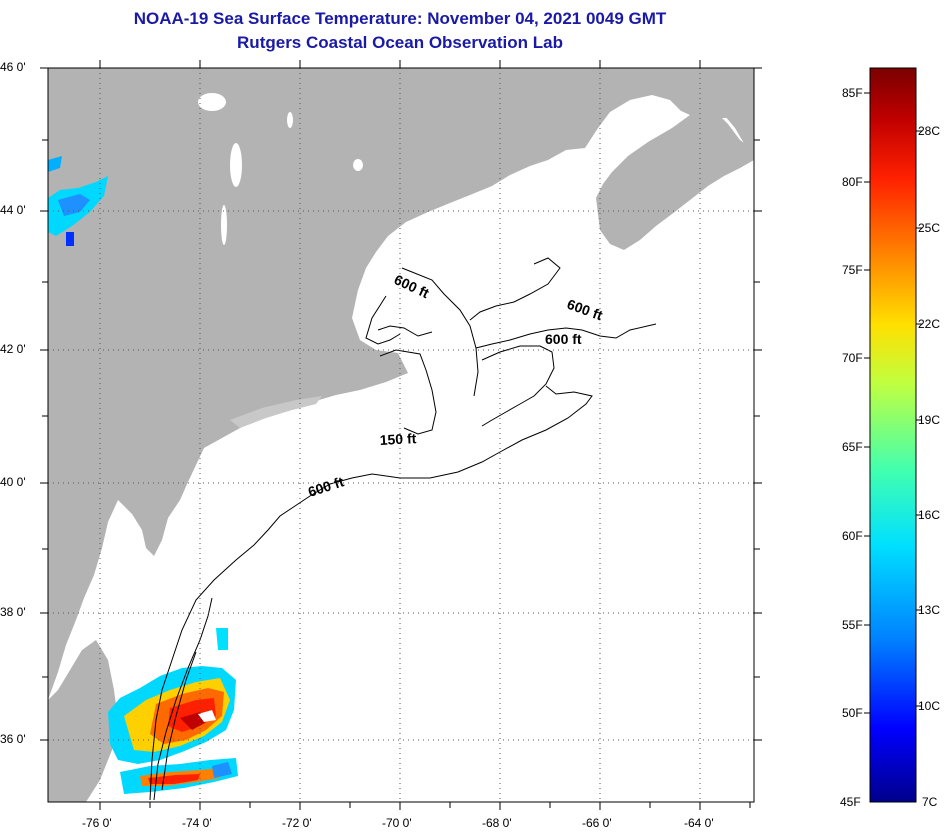  I want to click on lat-label: 44 0', so click(13, 210).